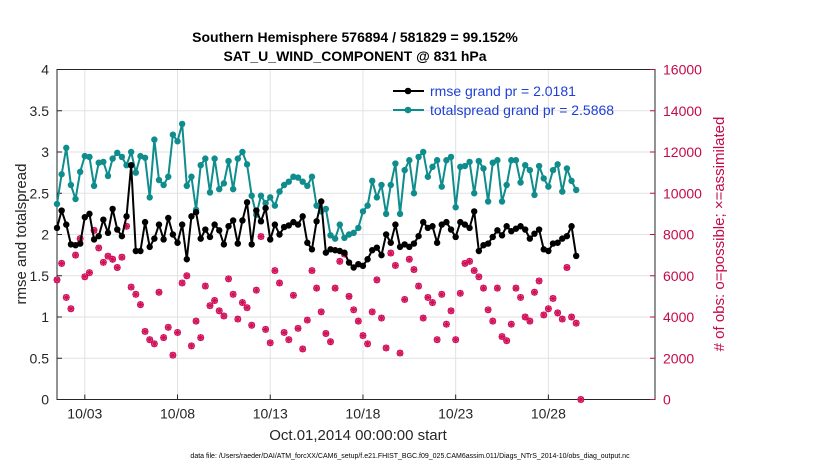  I want to click on left-tick-label: 0.5, so click(40, 358).